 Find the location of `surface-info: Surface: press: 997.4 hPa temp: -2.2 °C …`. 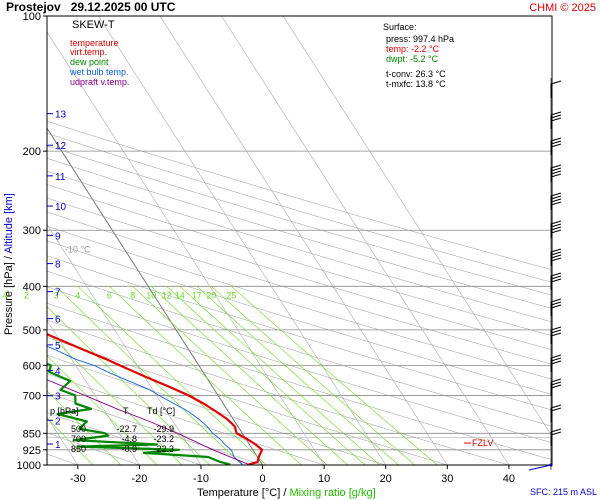

surface-info: Surface: press: 997.4 hPa temp: -2.2 °C … is located at coordinates (427, 55).